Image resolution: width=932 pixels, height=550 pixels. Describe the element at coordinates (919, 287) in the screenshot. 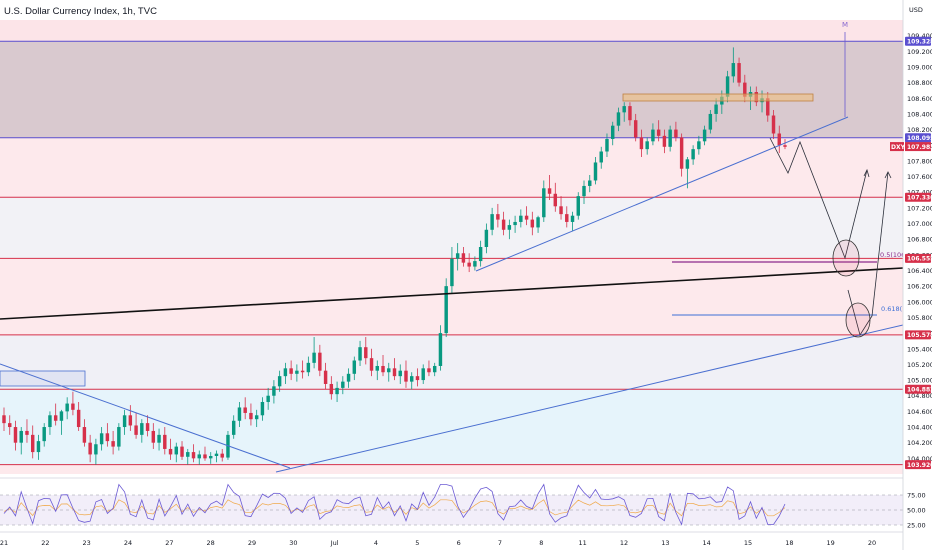

I see `y-tick-label: 106.200` at that location.